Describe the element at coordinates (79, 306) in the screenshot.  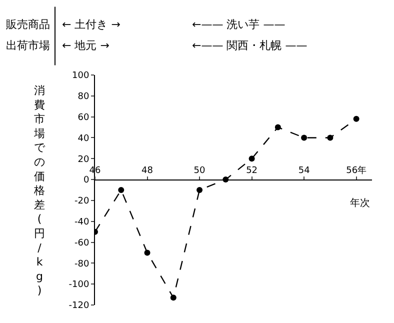
I see `y-tick-label: -120` at that location.